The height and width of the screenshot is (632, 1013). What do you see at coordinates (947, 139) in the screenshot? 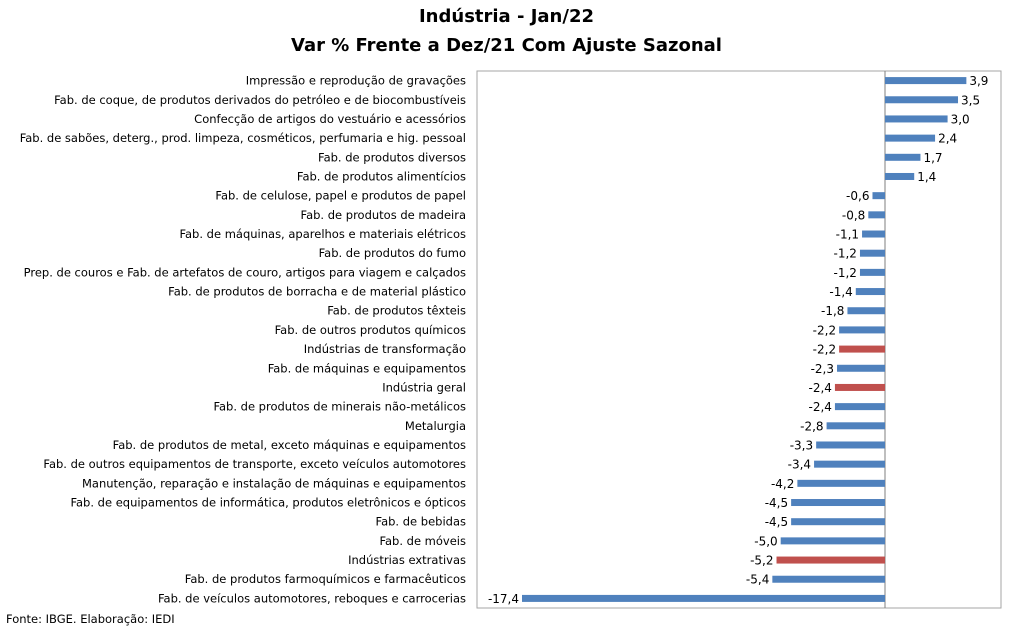
I see `data-label: 2,4` at bounding box center [947, 139].